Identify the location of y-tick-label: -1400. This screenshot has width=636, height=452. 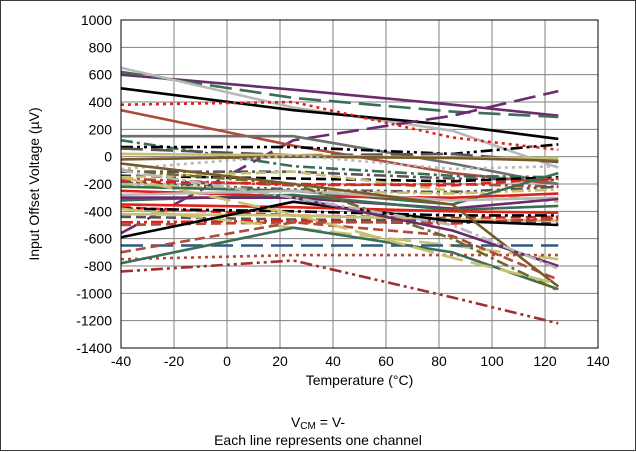
(94, 348).